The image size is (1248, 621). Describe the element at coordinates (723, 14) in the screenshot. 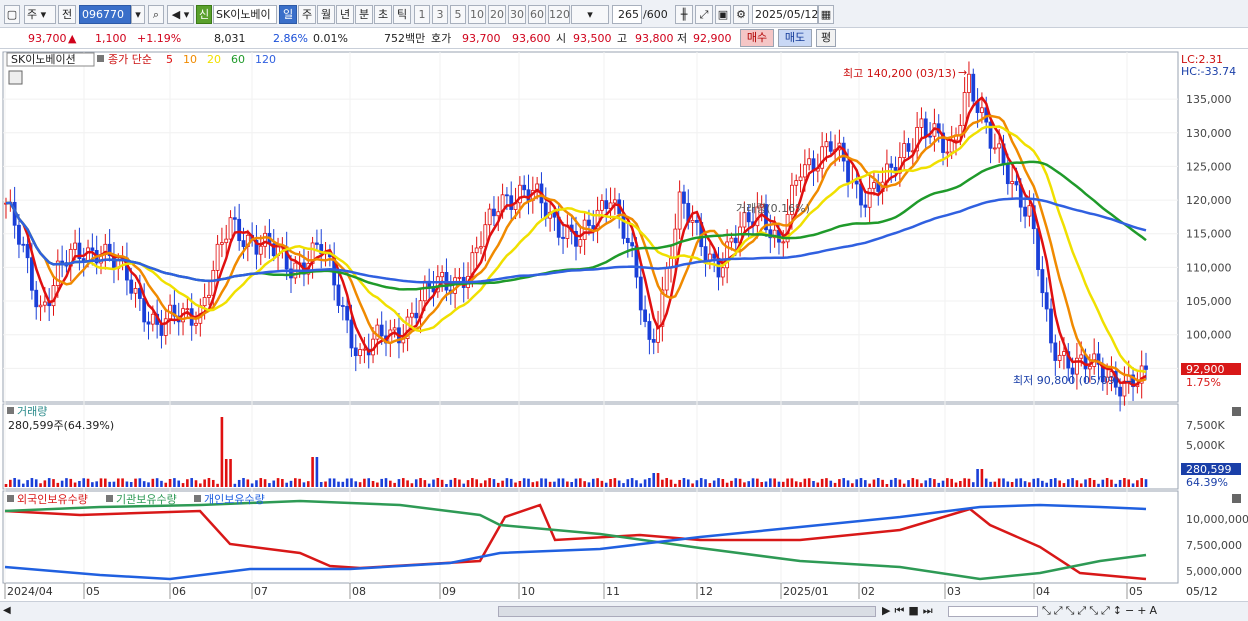

I see `save-icon: ▣` at that location.